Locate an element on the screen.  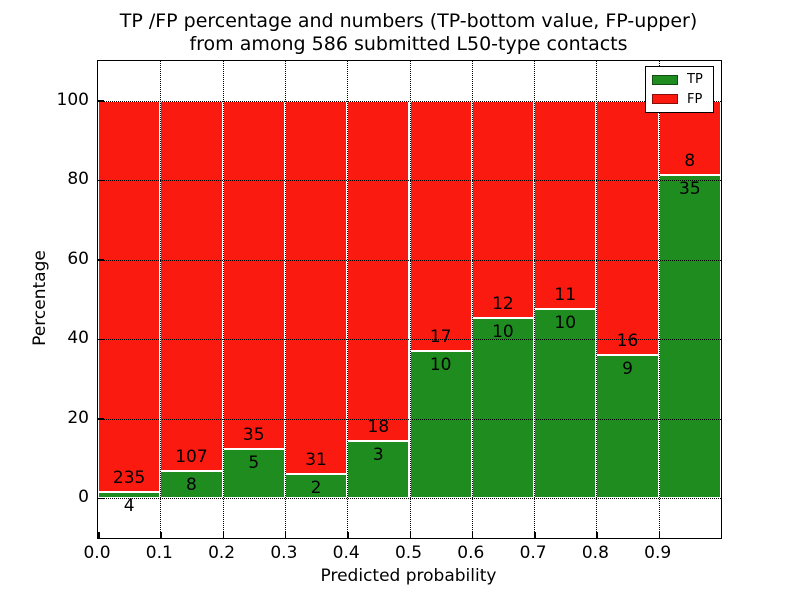
fp-count-label: 16 is located at coordinates (627, 341).